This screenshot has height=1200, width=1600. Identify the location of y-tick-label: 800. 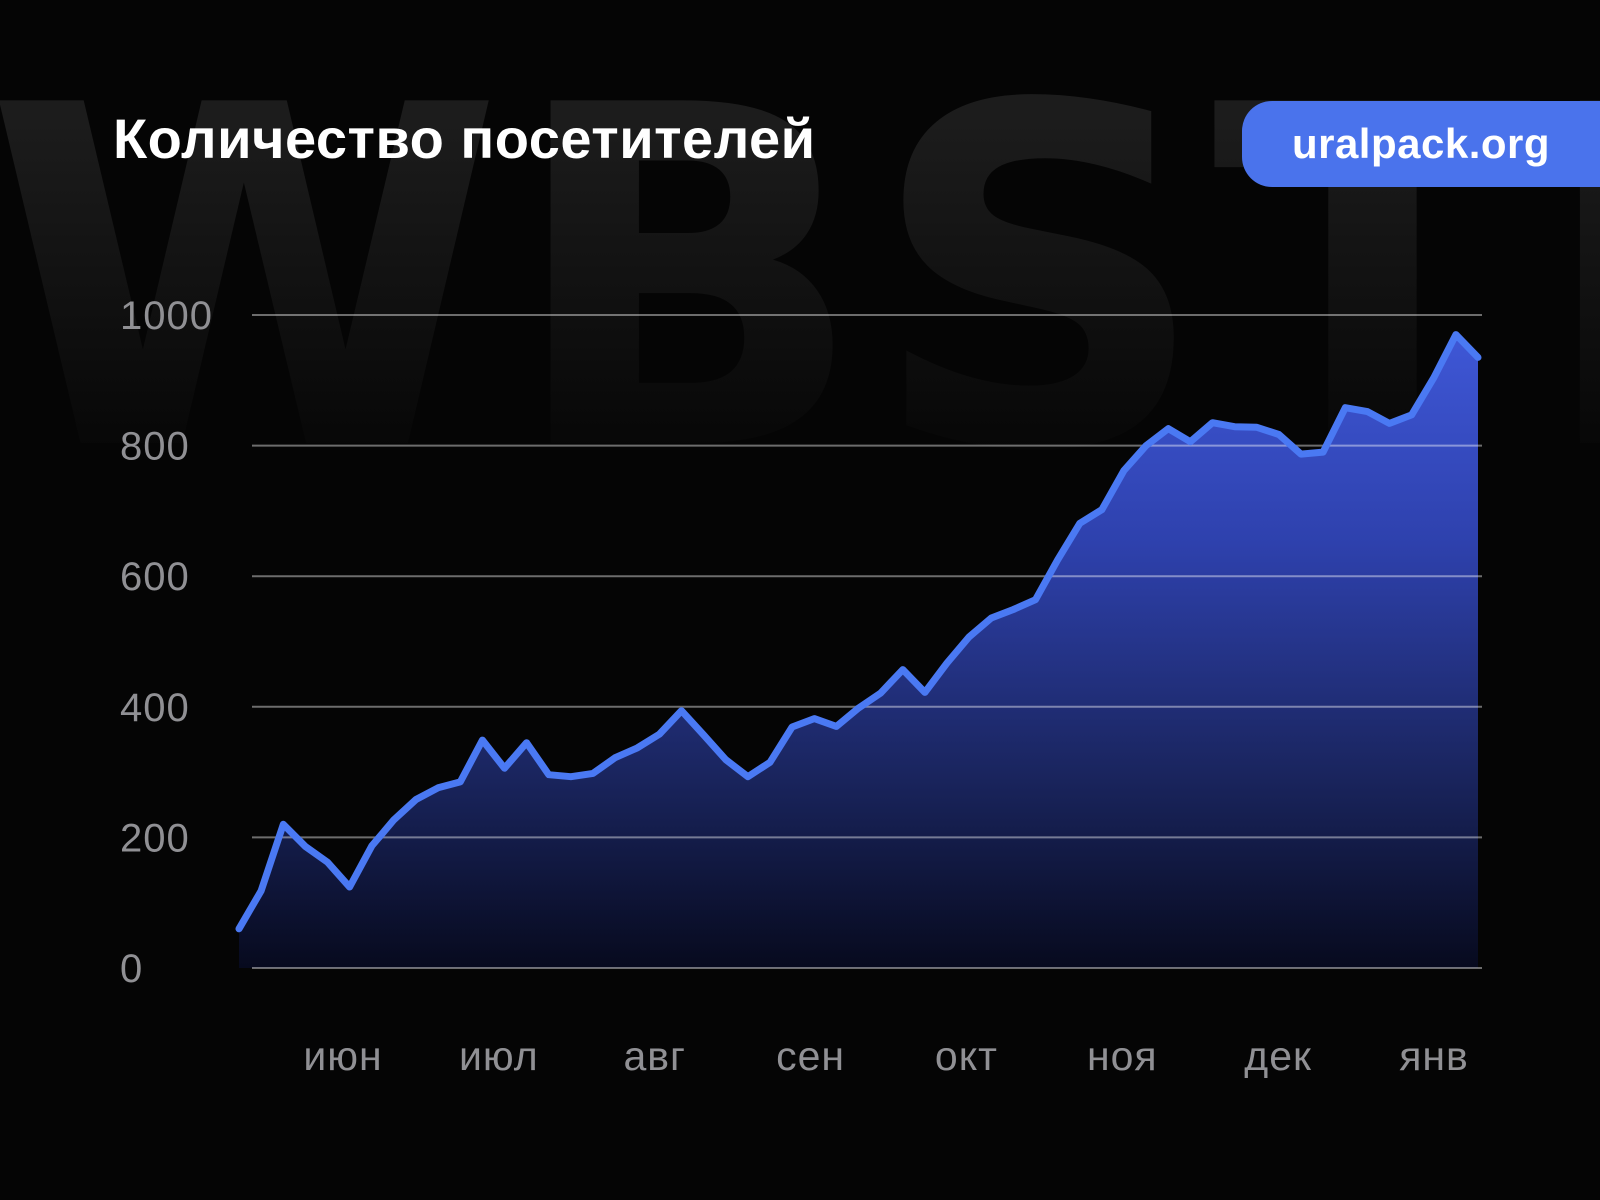
(155, 447).